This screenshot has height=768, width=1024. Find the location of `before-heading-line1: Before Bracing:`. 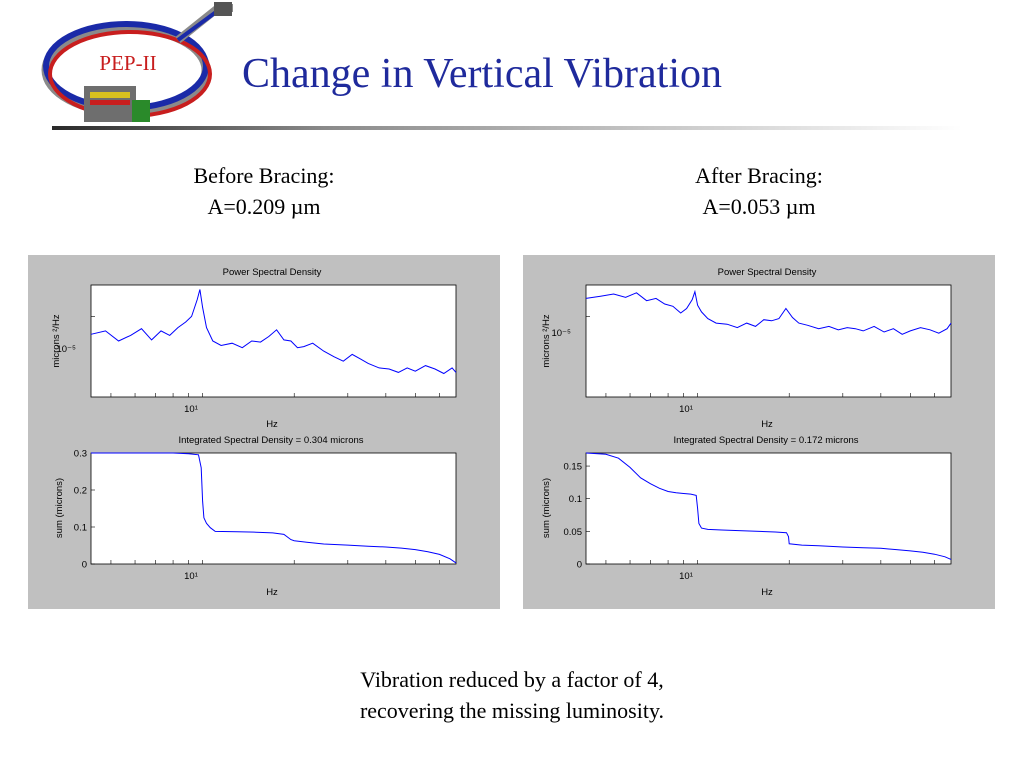

before-heading-line1: Before Bracing: is located at coordinates (264, 175).